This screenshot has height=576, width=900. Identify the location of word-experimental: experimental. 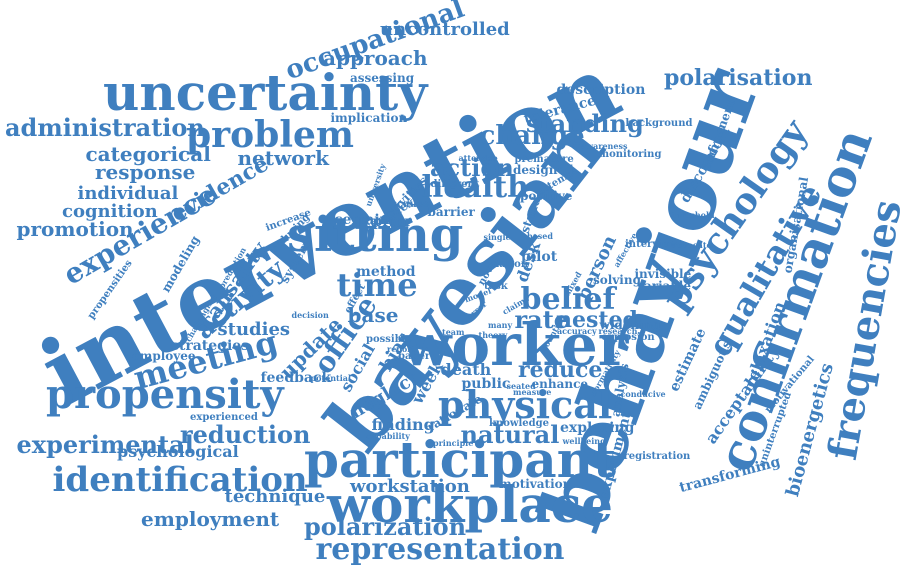
(105, 444).